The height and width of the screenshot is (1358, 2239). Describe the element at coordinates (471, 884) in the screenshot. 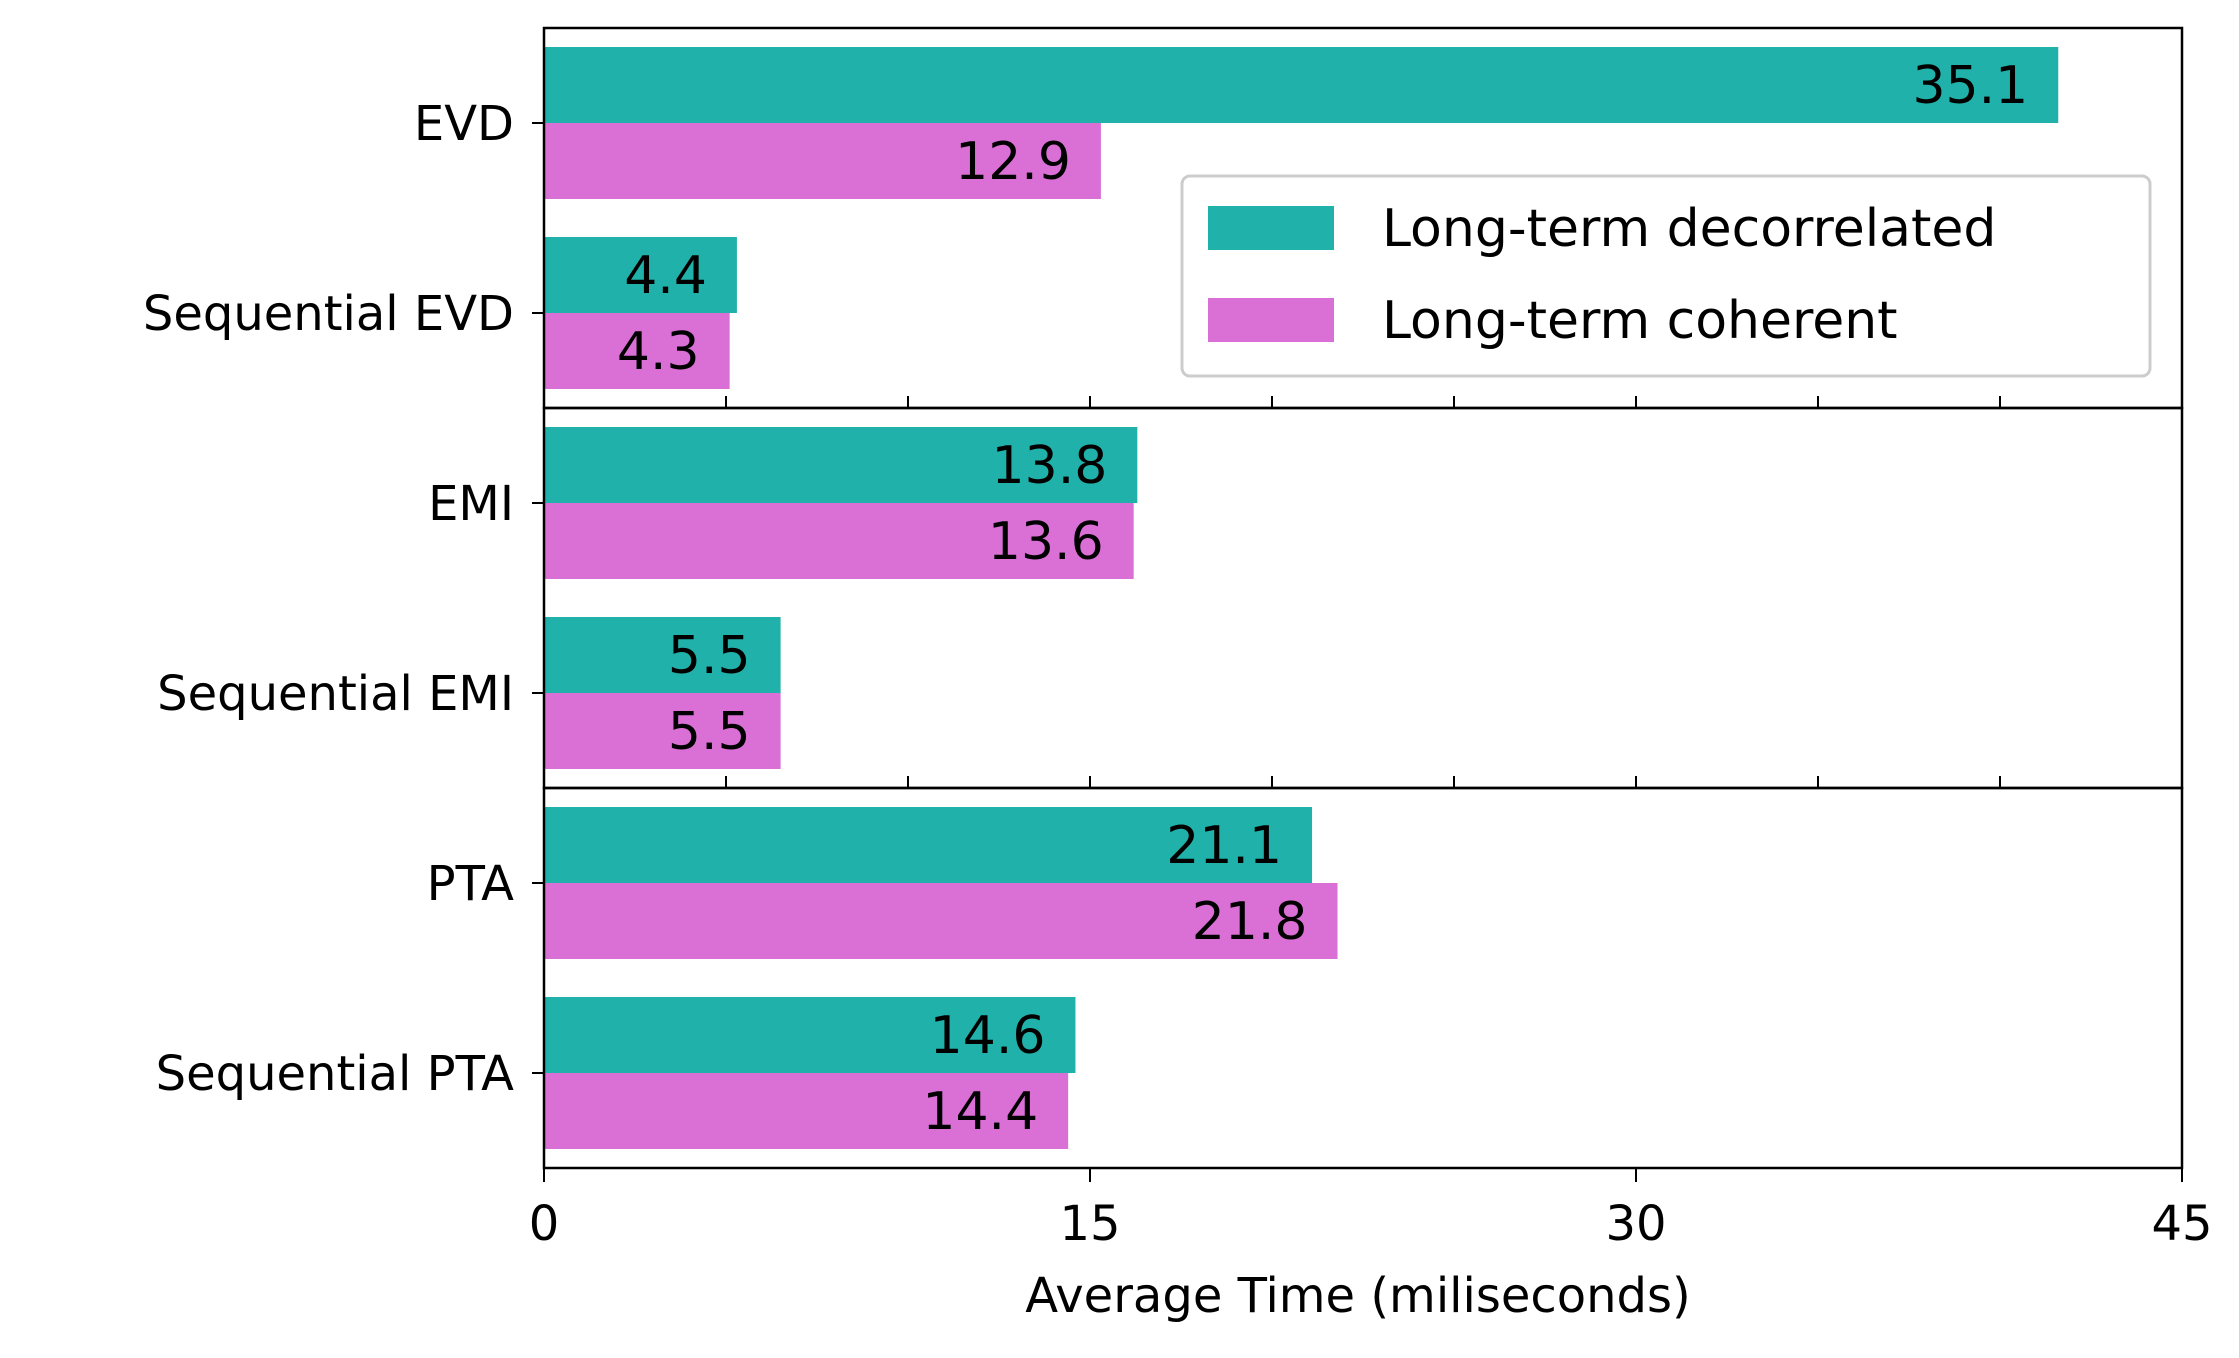

I see `y-tick-label: PTA` at that location.